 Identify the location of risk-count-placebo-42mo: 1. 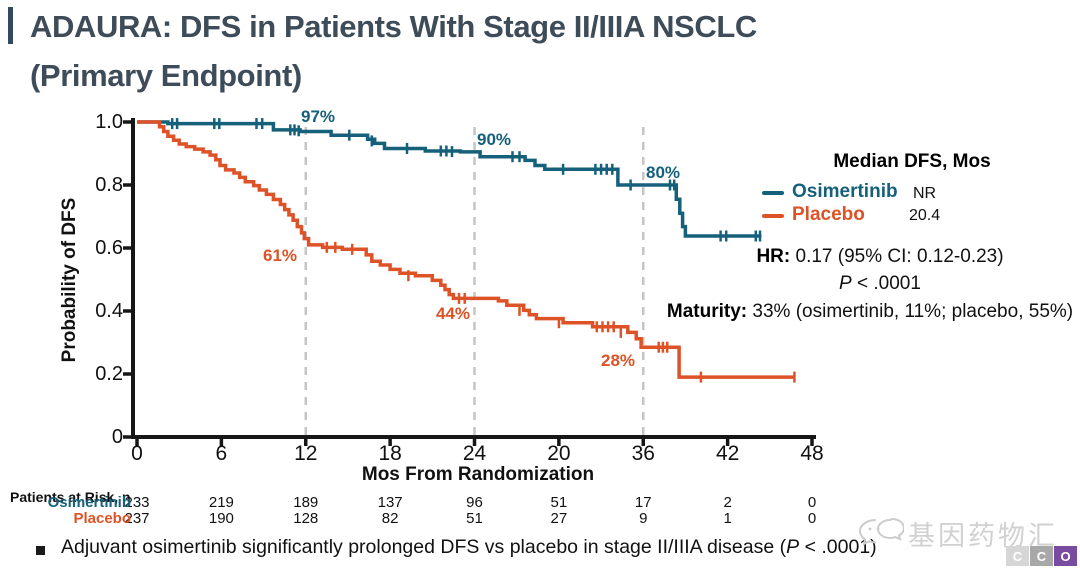
(727, 518).